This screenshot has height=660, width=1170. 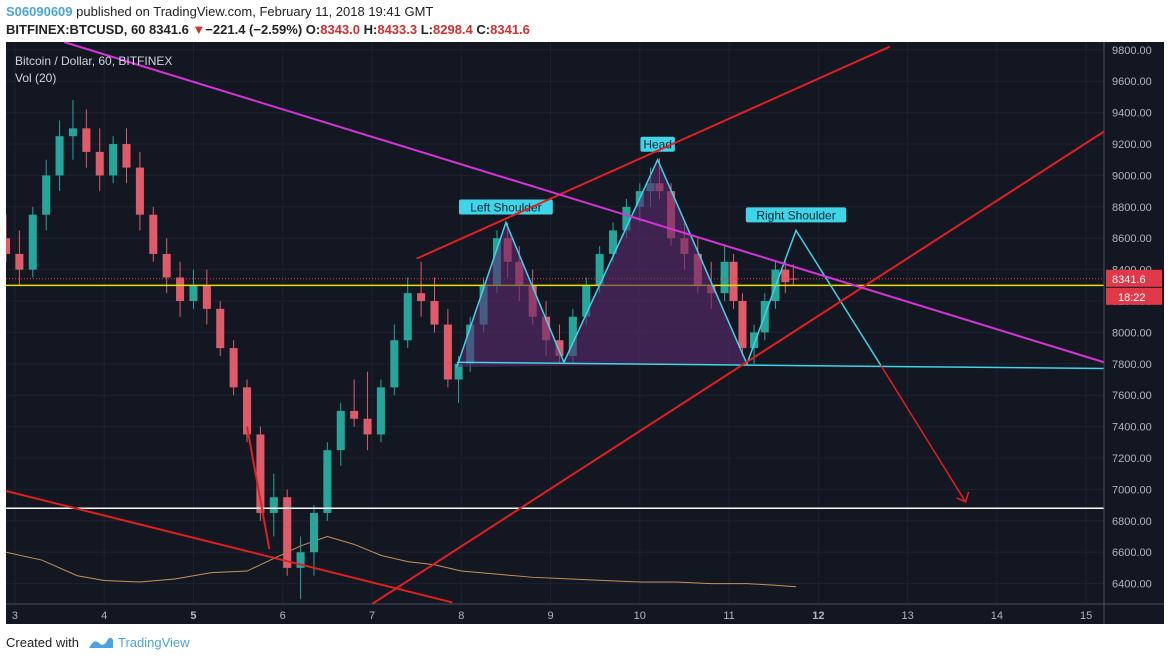 What do you see at coordinates (35, 78) in the screenshot?
I see `chart-subtitle: Vol (20)` at bounding box center [35, 78].